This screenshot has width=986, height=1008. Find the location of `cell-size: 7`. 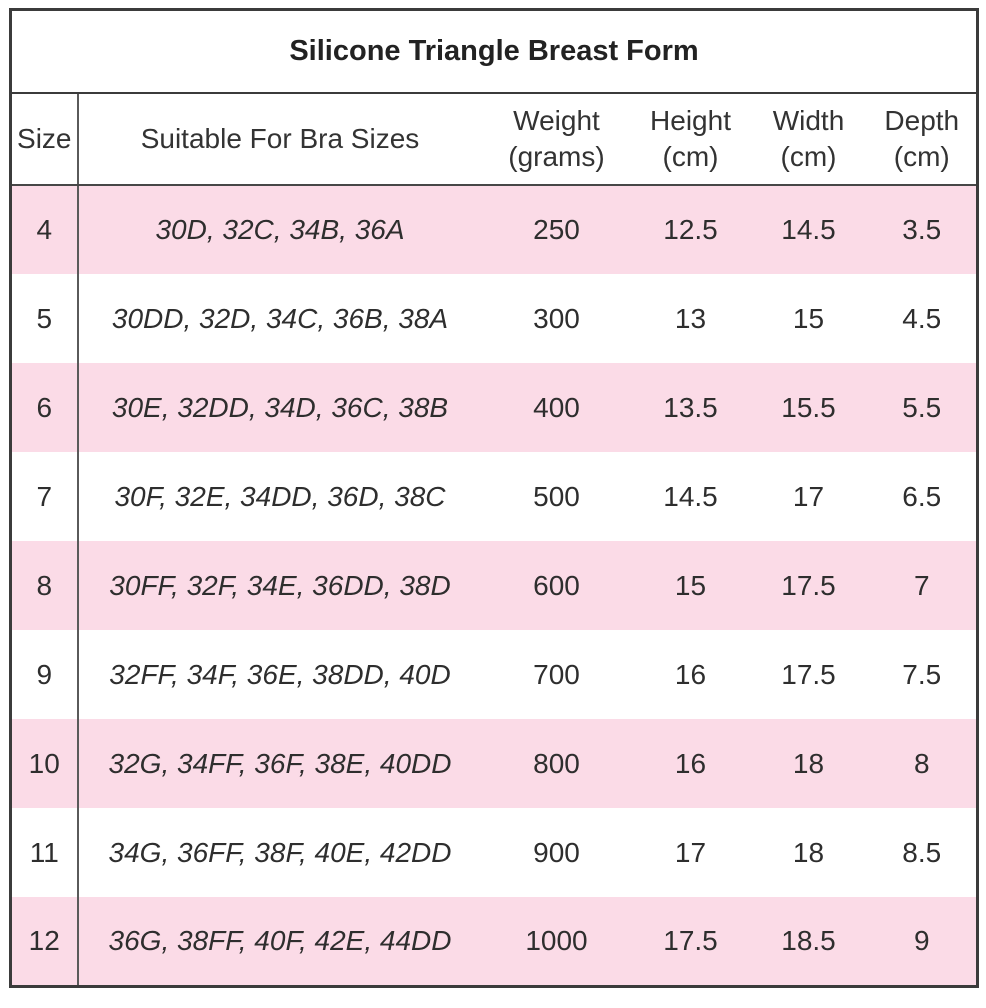

cell-size: 7 is located at coordinates (44, 496).